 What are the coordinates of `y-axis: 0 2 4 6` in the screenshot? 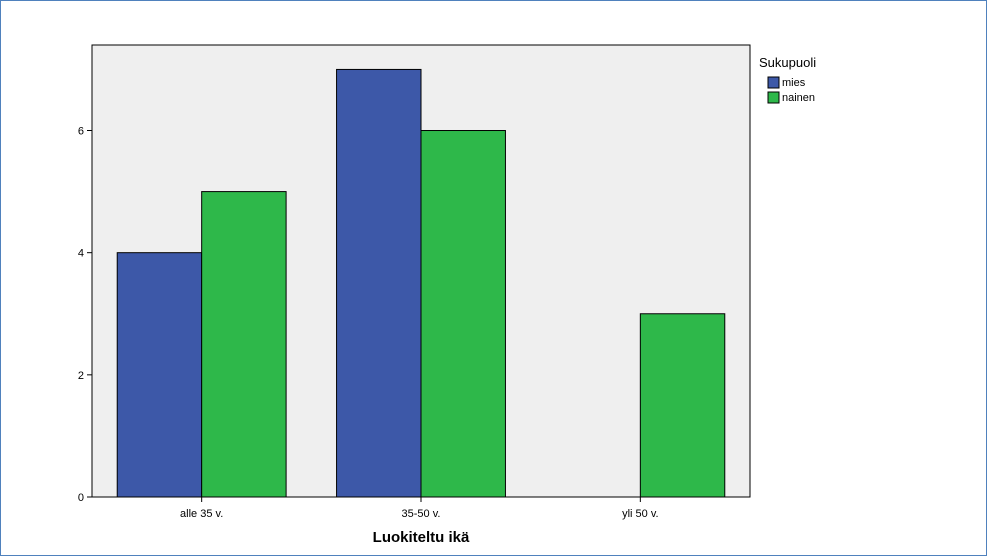 It's located at (85, 315).